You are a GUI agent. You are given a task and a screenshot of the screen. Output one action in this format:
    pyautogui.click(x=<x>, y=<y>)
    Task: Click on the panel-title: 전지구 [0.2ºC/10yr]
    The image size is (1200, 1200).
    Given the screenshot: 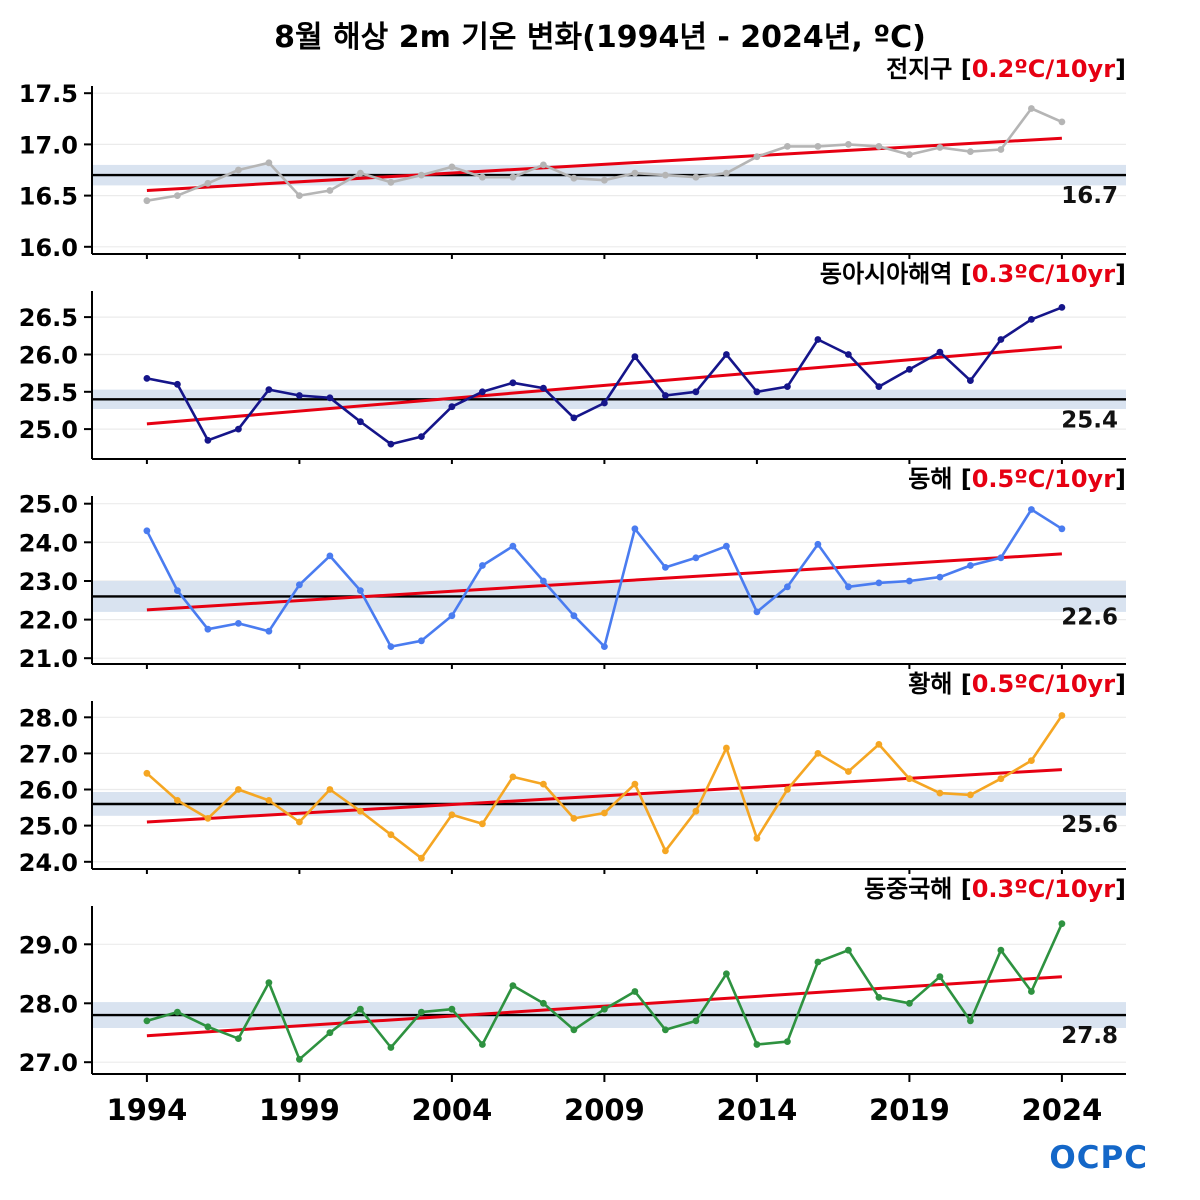 What is the action you would take?
    pyautogui.click(x=1006, y=69)
    